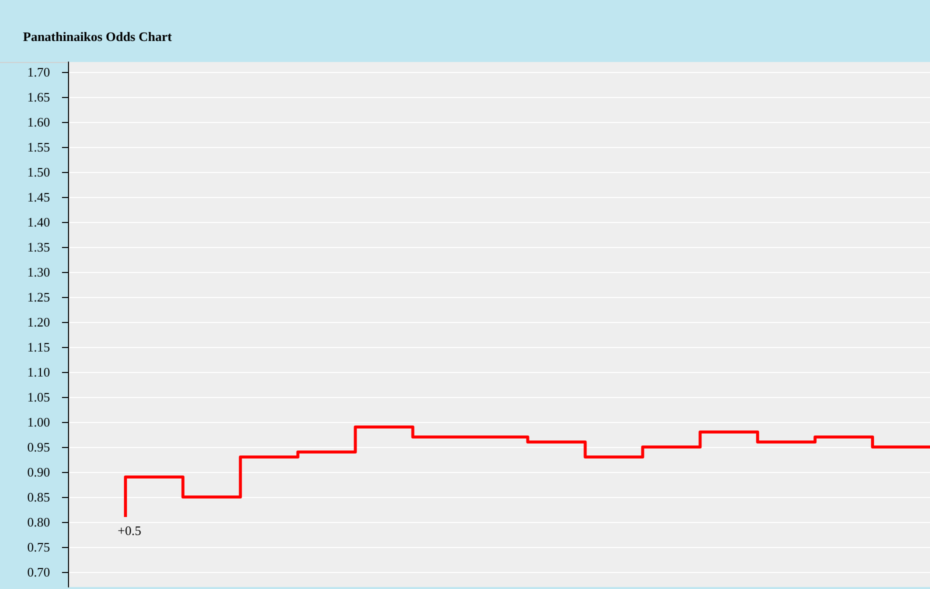  I want to click on y-tick-label: 1.35, so click(38, 247).